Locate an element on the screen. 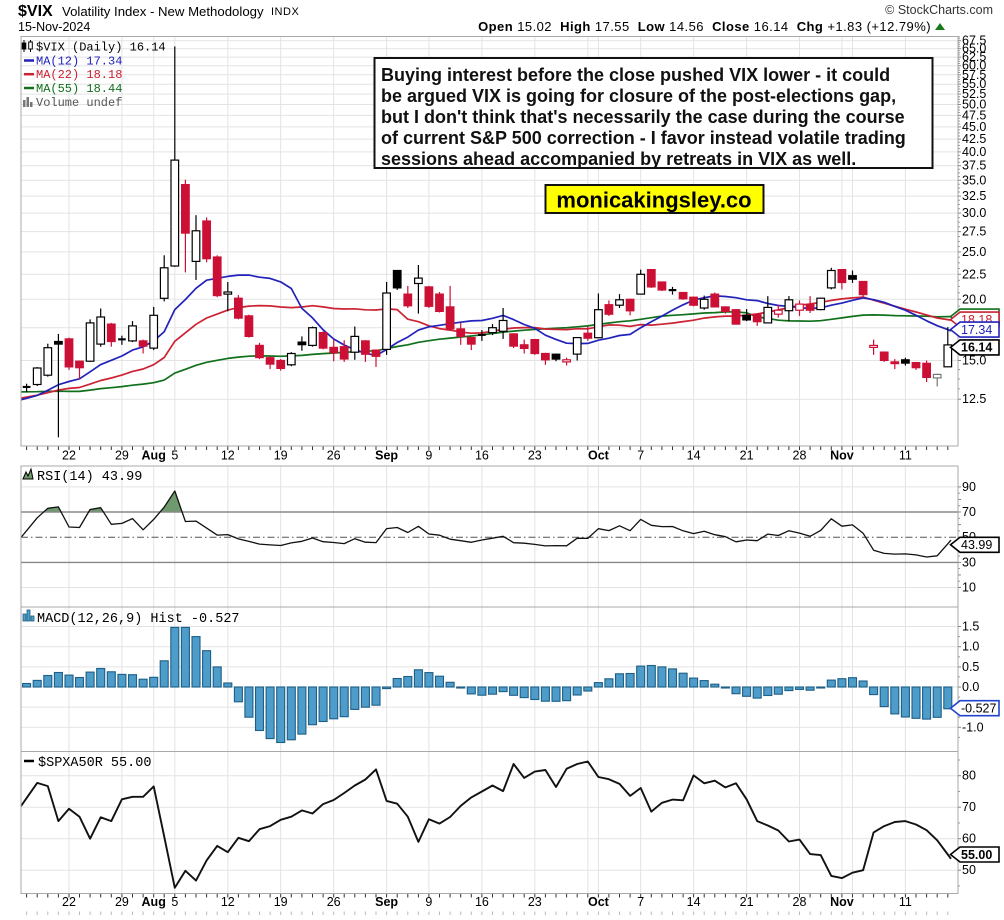  svg-text: 47.5 is located at coordinates (974, 115).